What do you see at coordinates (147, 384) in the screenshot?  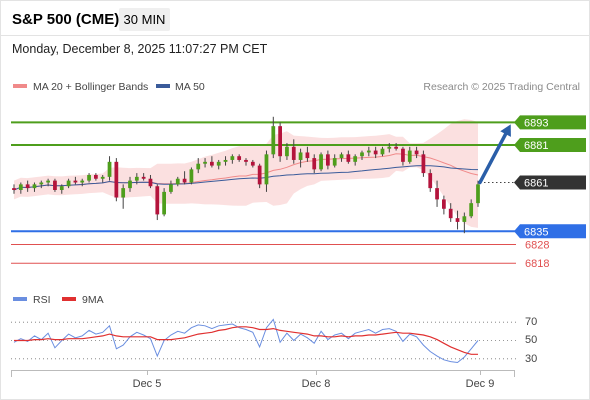 I see `x-tick-dec5: Dec 5` at bounding box center [147, 384].